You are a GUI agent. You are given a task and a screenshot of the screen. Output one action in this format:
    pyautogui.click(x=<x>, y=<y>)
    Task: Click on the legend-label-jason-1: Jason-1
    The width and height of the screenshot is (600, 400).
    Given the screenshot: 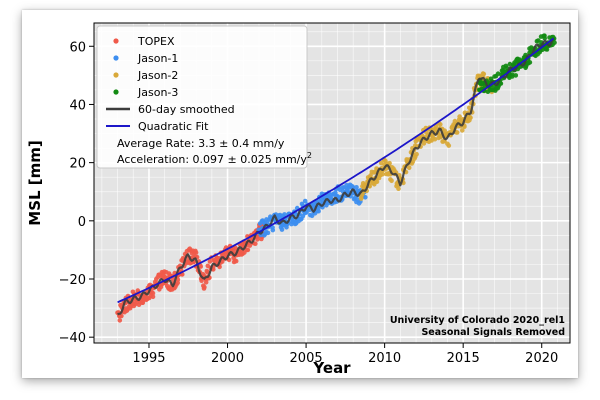 What is the action you would take?
    pyautogui.click(x=157, y=58)
    